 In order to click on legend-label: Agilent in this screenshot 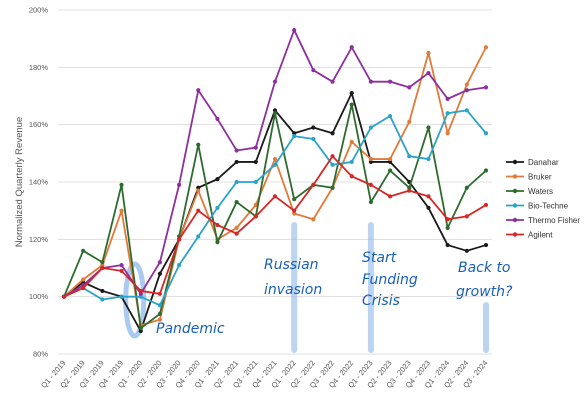, I will do `click(540, 235)`.